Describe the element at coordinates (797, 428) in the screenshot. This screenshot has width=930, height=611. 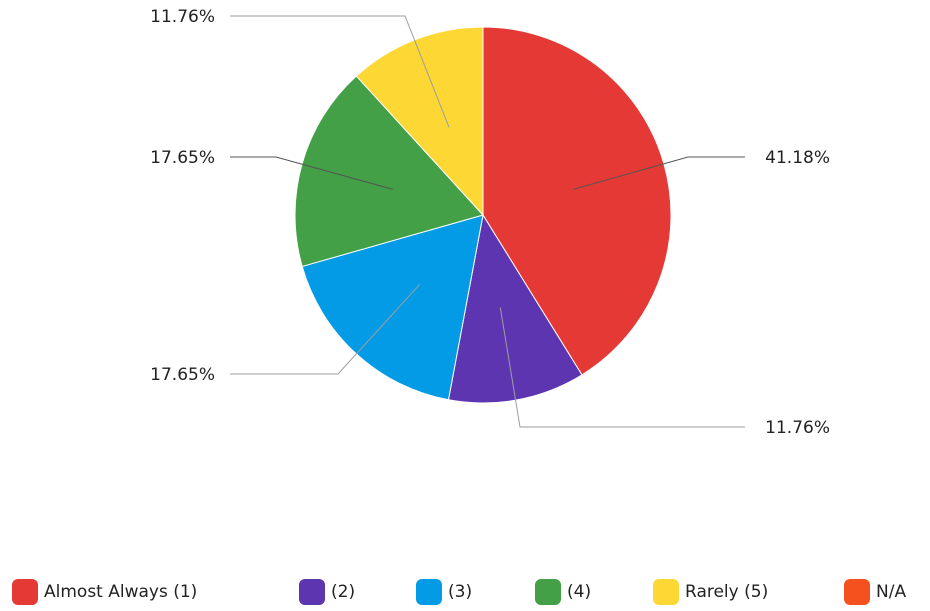
I see `data-label-2: 11.76%` at that location.